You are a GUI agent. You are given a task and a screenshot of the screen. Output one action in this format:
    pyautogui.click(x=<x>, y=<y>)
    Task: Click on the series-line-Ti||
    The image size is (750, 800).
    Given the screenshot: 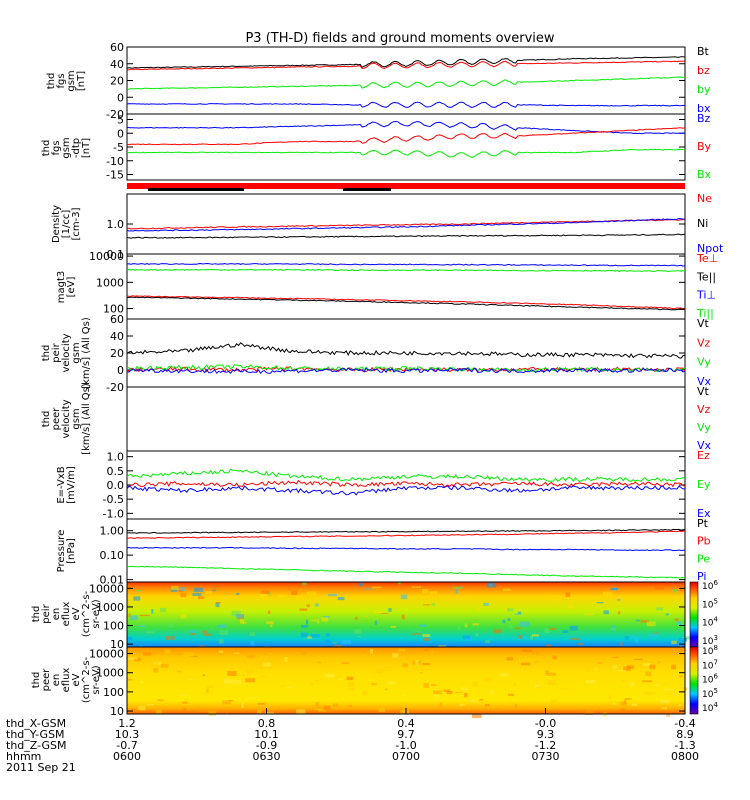 What is the action you would take?
    pyautogui.click(x=406, y=270)
    